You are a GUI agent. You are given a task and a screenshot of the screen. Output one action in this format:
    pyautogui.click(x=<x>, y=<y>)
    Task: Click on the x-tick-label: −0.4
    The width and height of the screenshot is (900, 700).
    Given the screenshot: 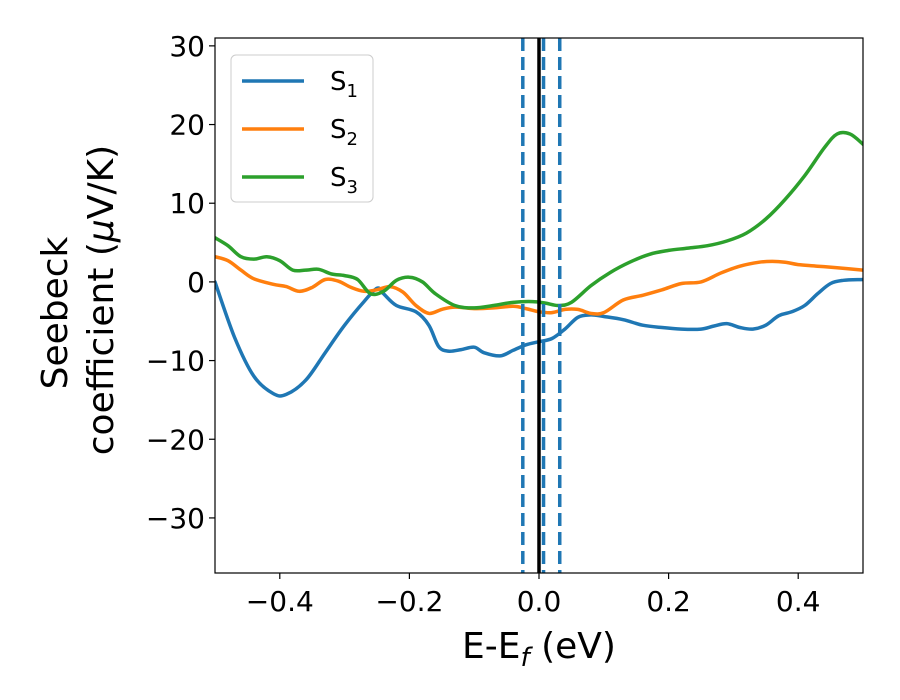 What is the action you would take?
    pyautogui.click(x=280, y=601)
    